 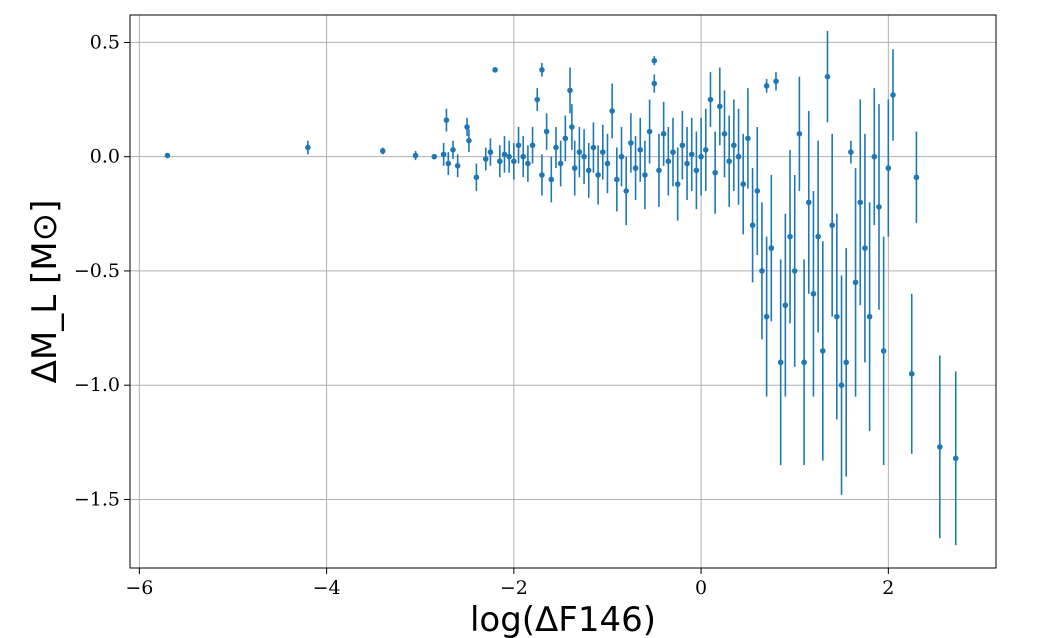 What do you see at coordinates (45, 292) in the screenshot?
I see `y-axis-title: ΔM_L [M⊙]` at bounding box center [45, 292].